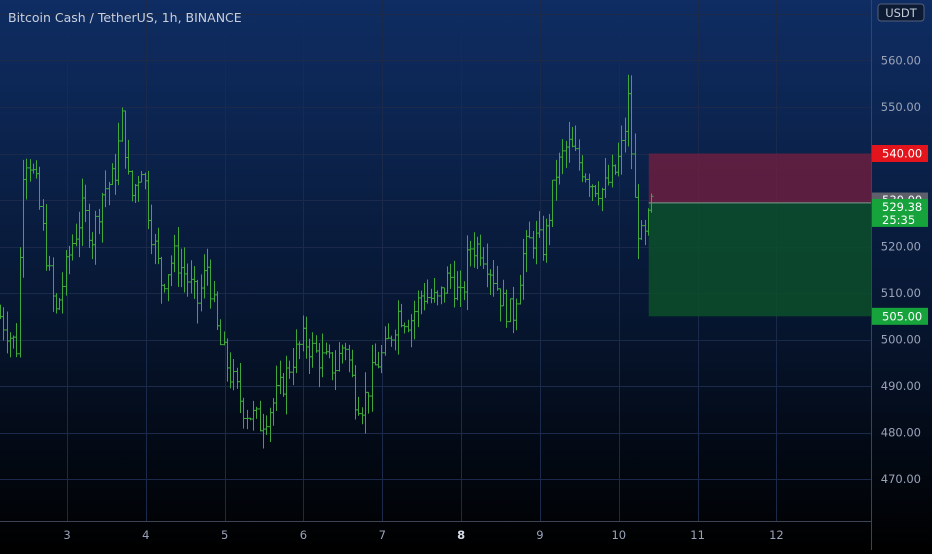 This screenshot has width=932, height=554. I want to click on time-tick-label: 10, so click(618, 535).